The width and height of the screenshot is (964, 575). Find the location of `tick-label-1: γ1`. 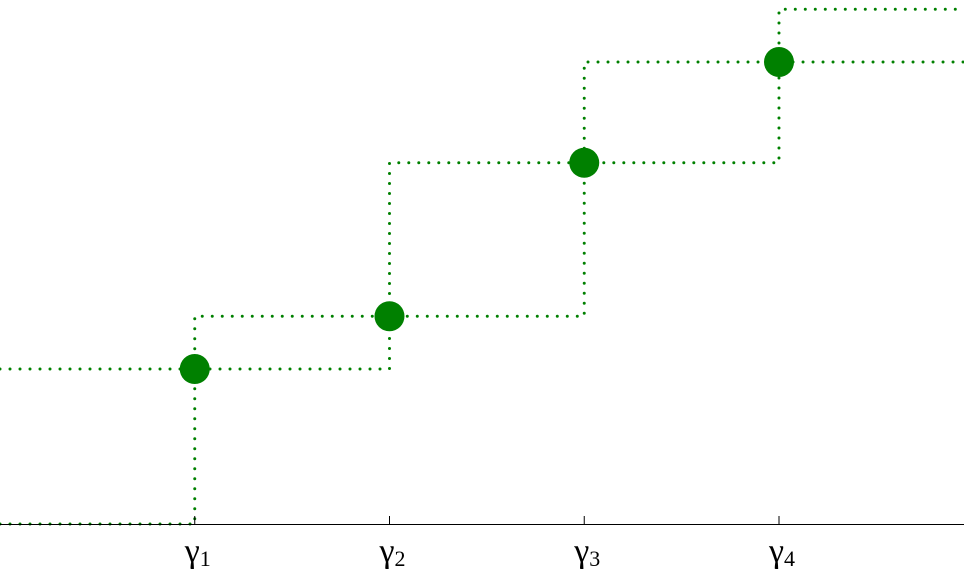

tick-label-1: γ1 is located at coordinates (197, 552).